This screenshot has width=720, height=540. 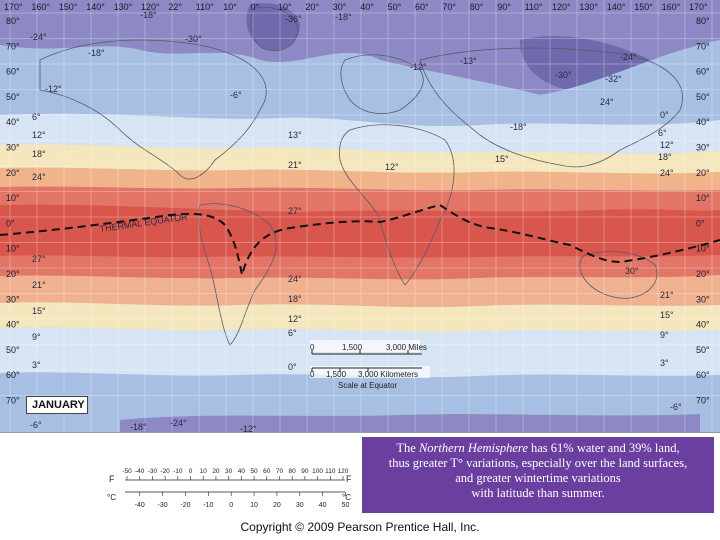 I want to click on f-tick-label: -10, so click(x=178, y=471).